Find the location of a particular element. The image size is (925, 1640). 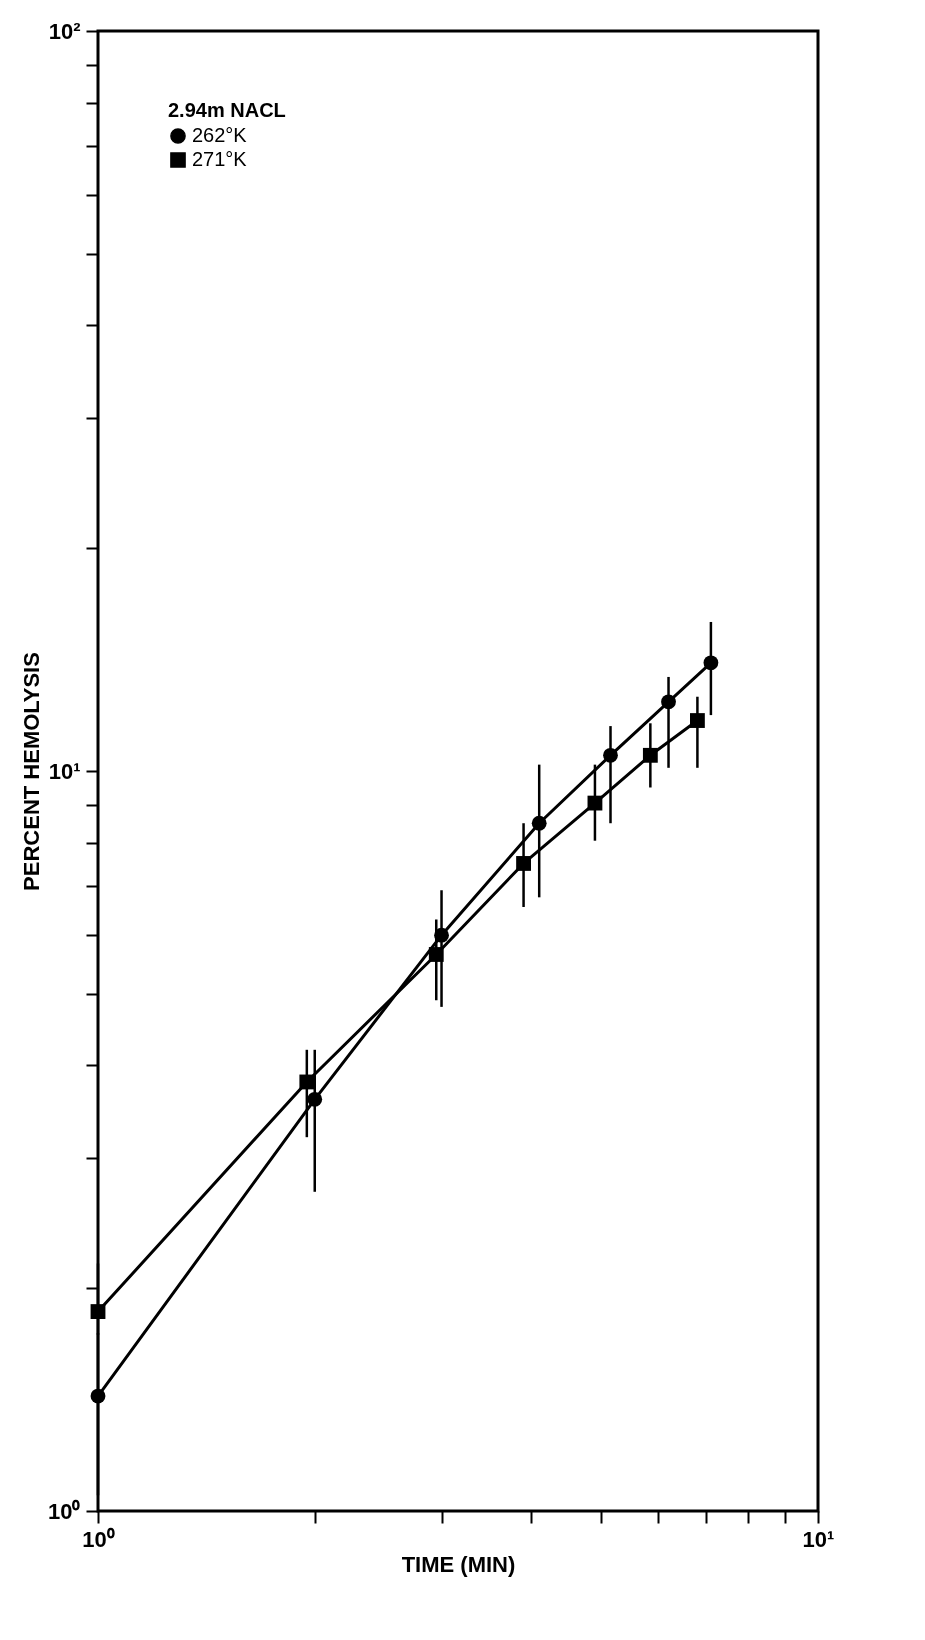

legend-label: 262°K is located at coordinates (220, 135).